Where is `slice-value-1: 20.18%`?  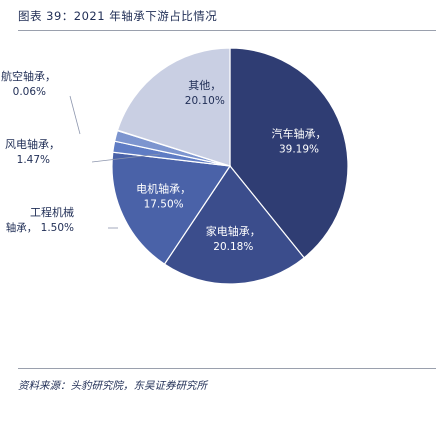
slice-value-1: 20.18% is located at coordinates (233, 247).